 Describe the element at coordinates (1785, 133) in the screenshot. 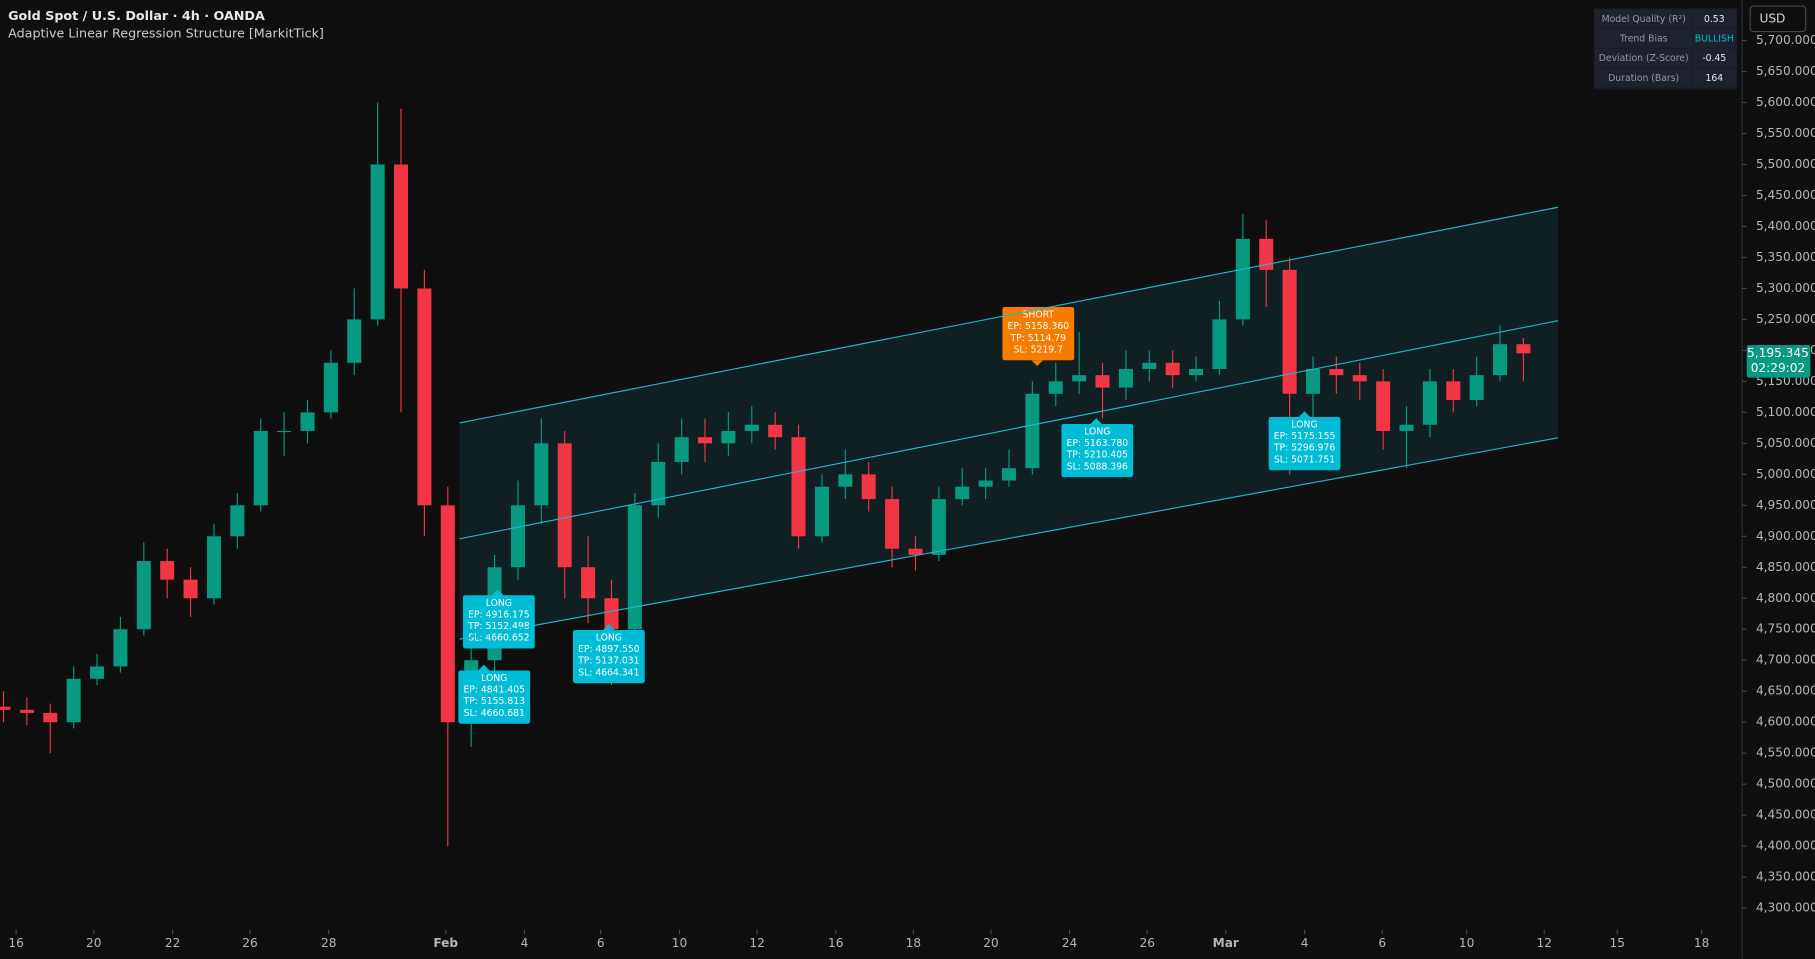

I see `y-tick-label: 5,550.000` at that location.